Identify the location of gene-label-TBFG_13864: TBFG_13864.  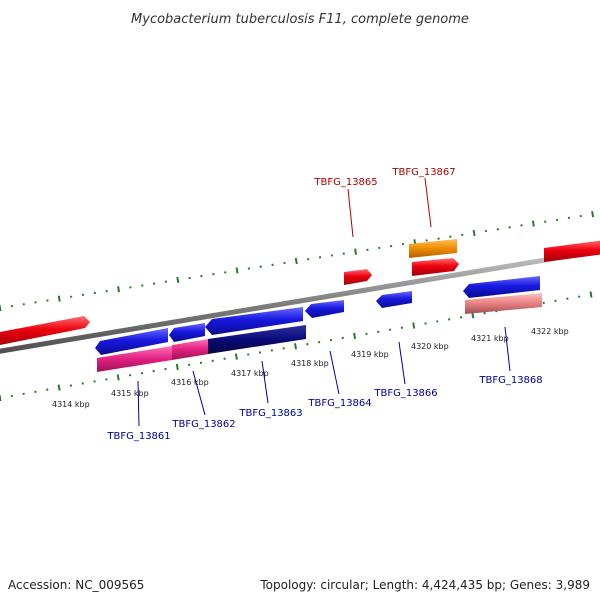
(339, 403).